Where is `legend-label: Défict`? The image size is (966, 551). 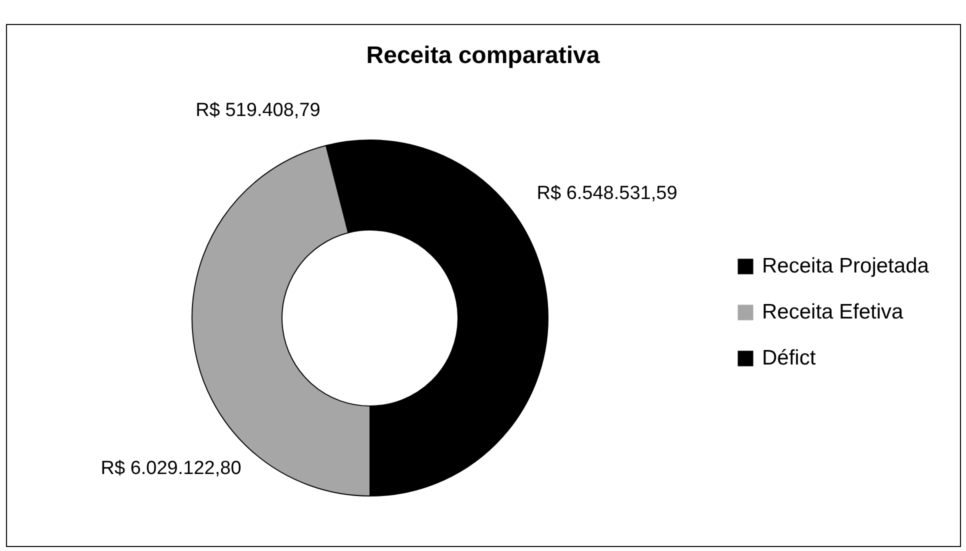
legend-label: Défict is located at coordinates (789, 358).